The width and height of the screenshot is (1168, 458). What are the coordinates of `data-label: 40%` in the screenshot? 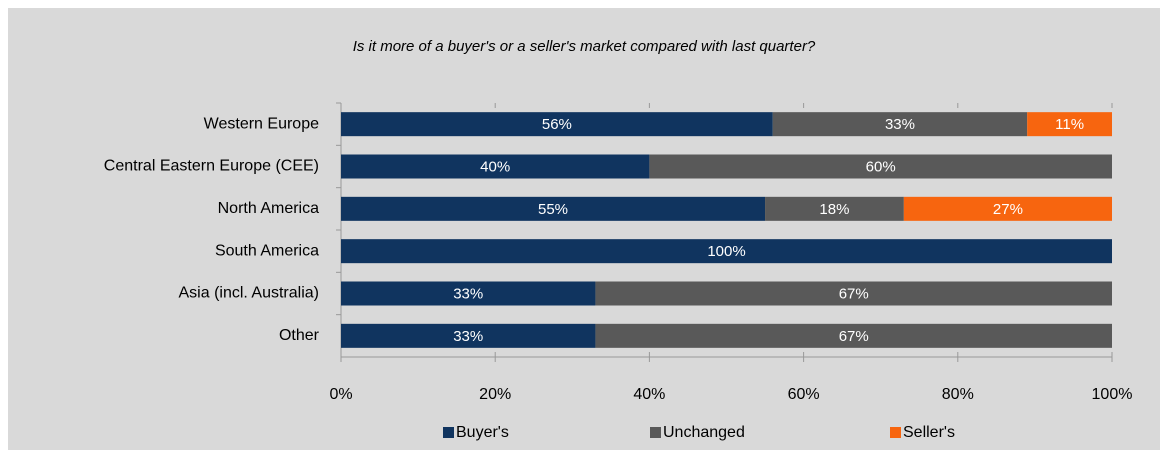 It's located at (495, 166).